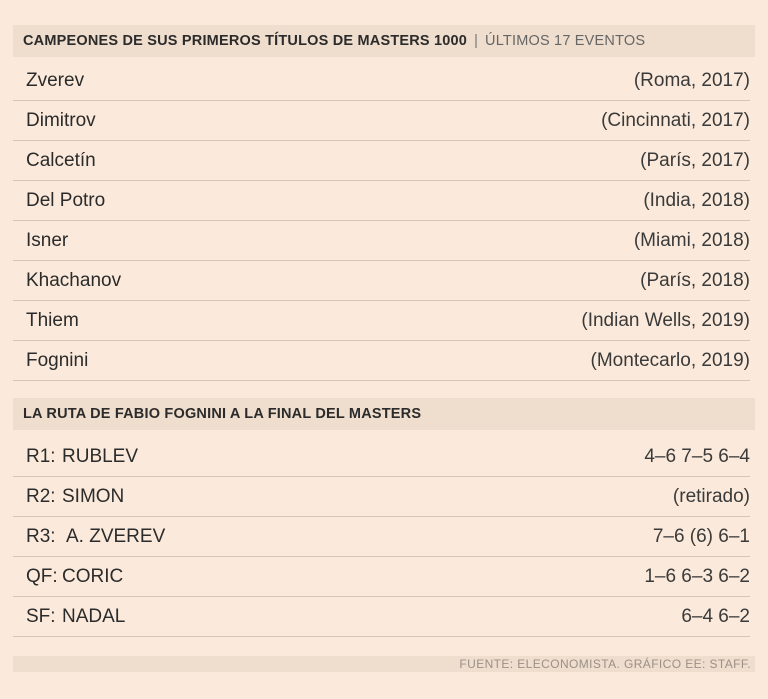 The image size is (768, 699). I want to click on champion-row: Del Potro (India, 2018), so click(381, 201).